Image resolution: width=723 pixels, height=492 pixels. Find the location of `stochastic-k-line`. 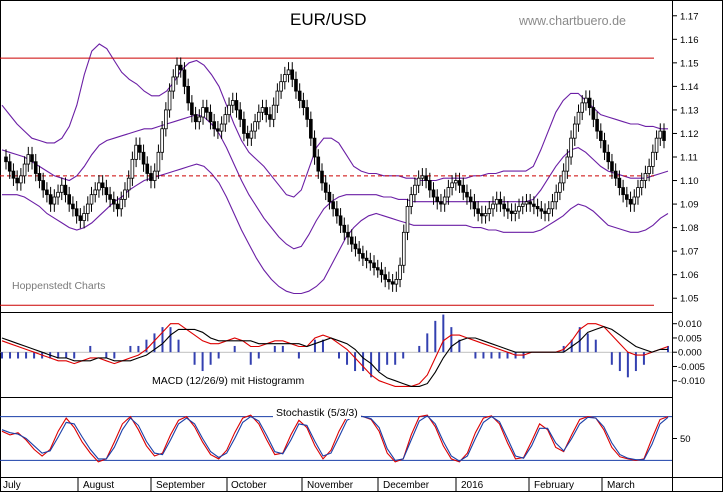

stochastic-k-line is located at coordinates (335, 438).